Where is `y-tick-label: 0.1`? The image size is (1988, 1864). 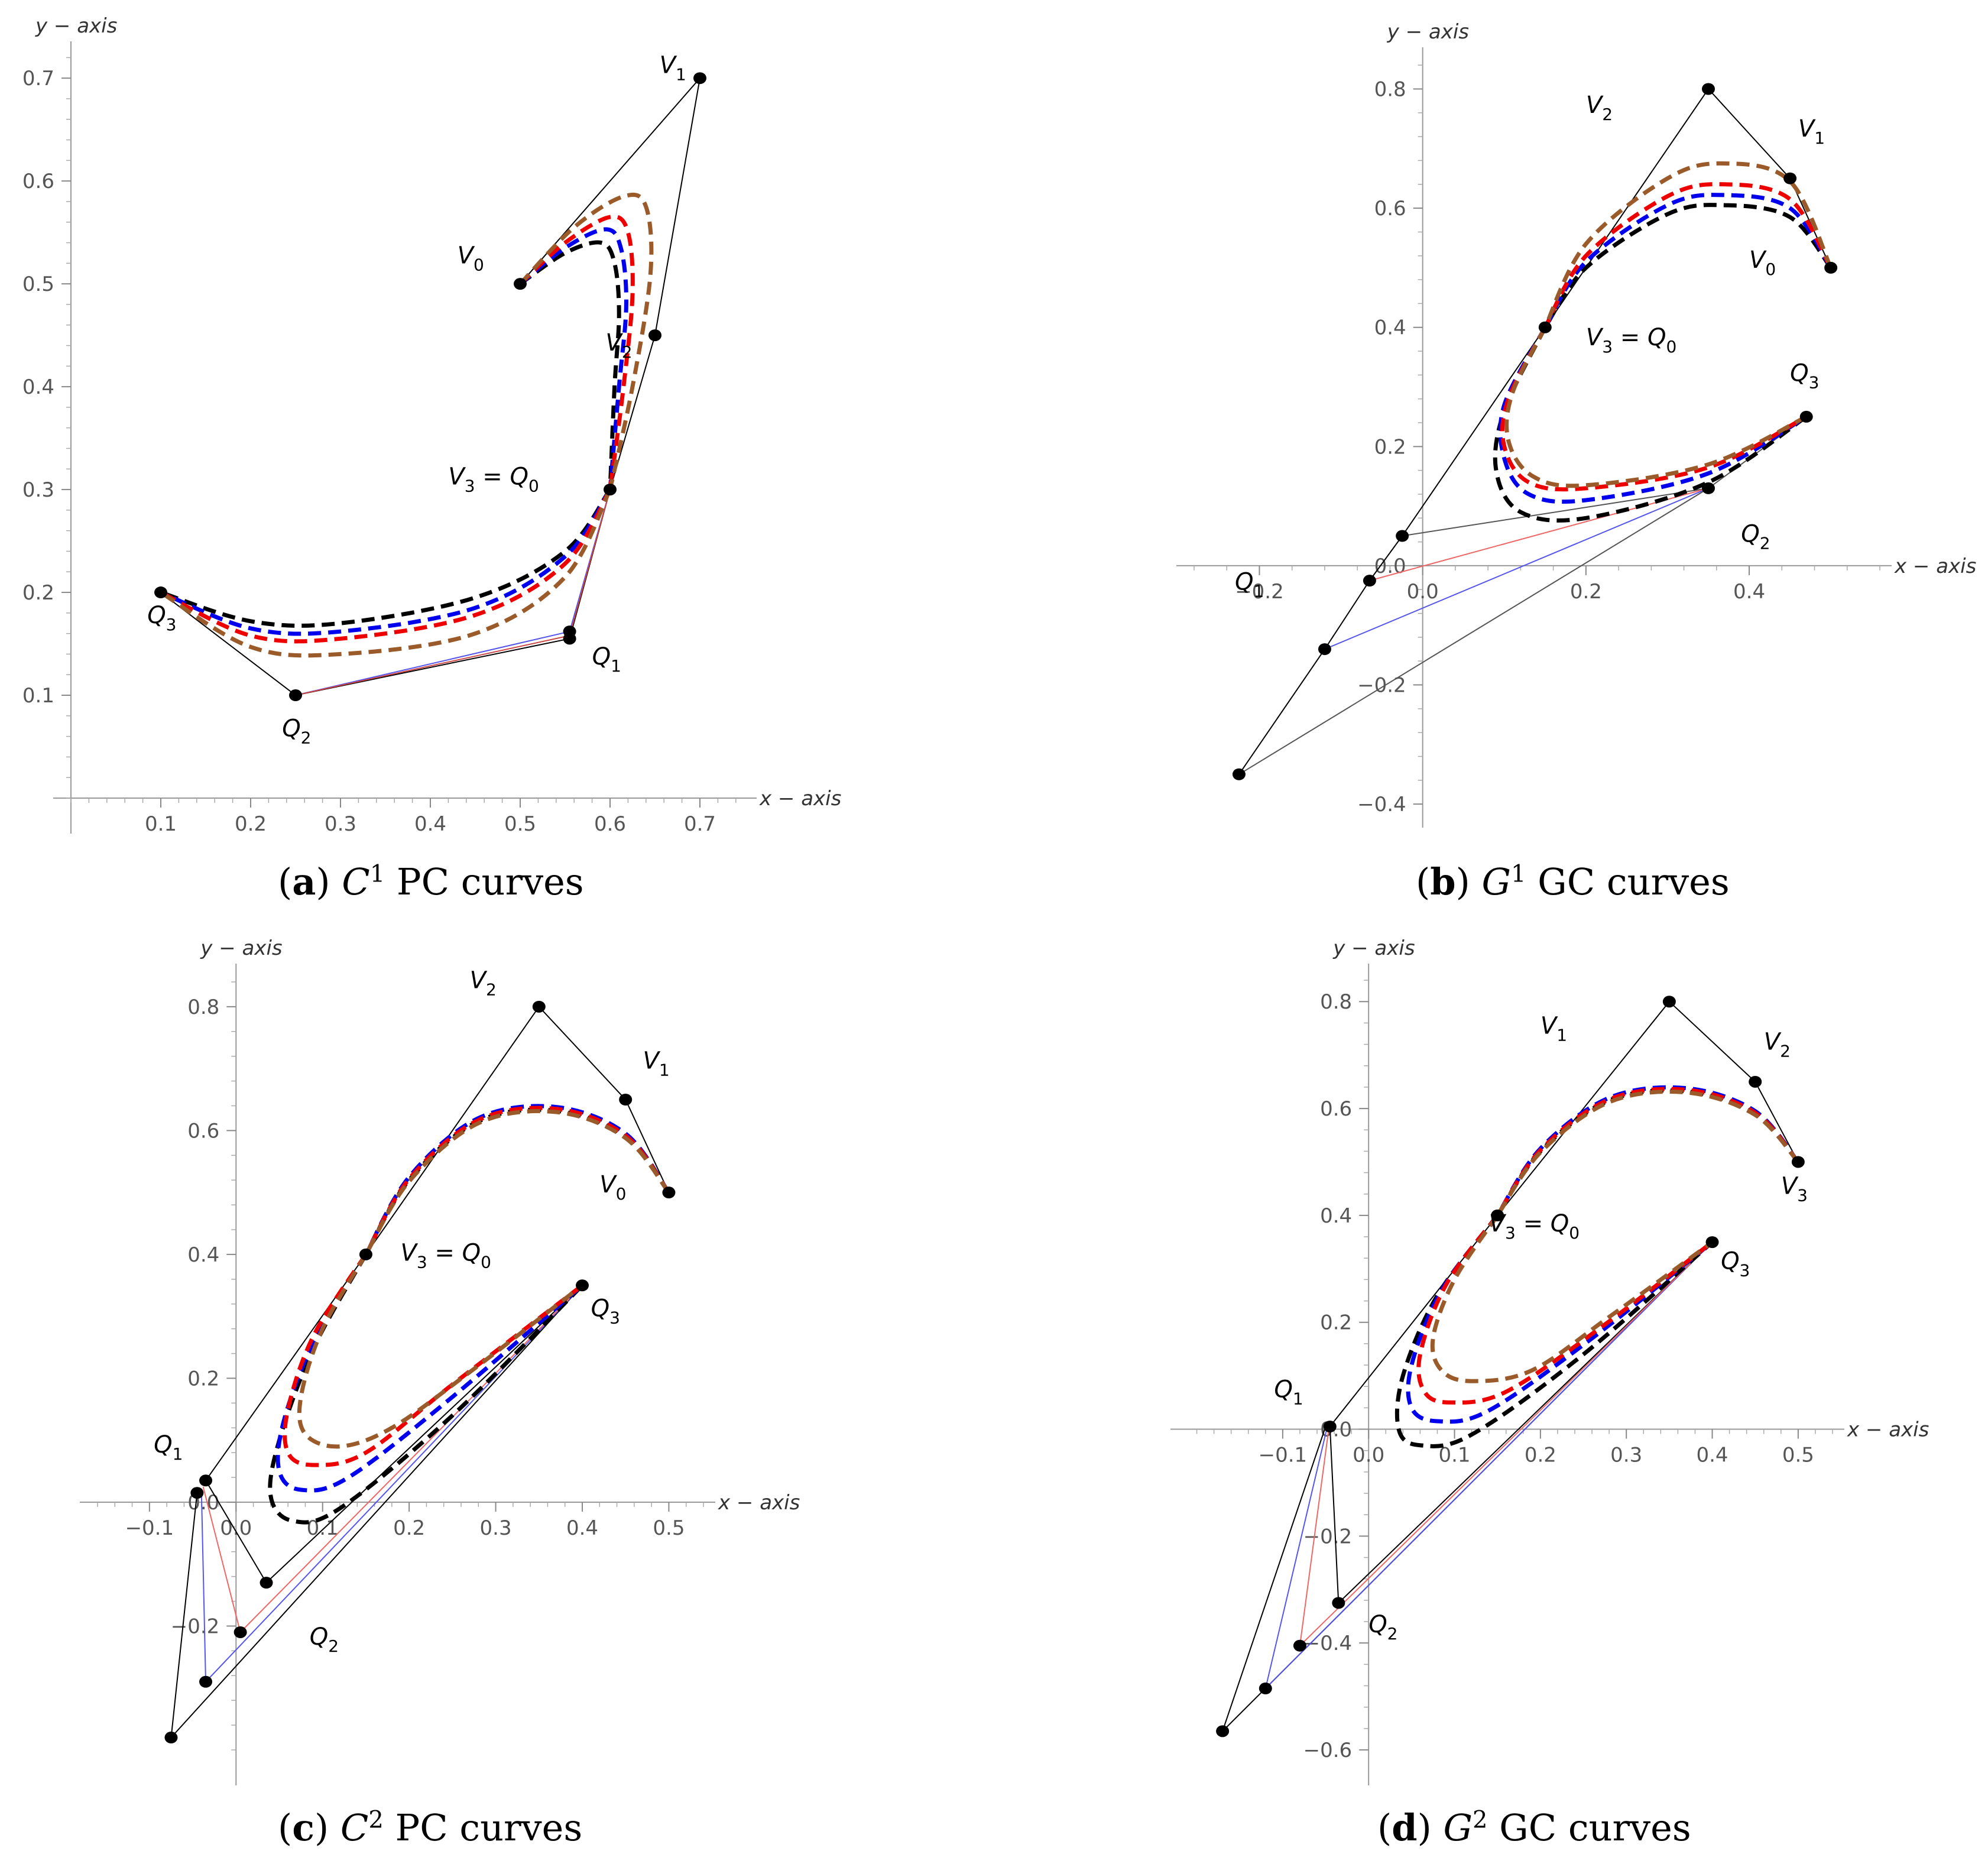
y-tick-label: 0.1 is located at coordinates (38, 696).